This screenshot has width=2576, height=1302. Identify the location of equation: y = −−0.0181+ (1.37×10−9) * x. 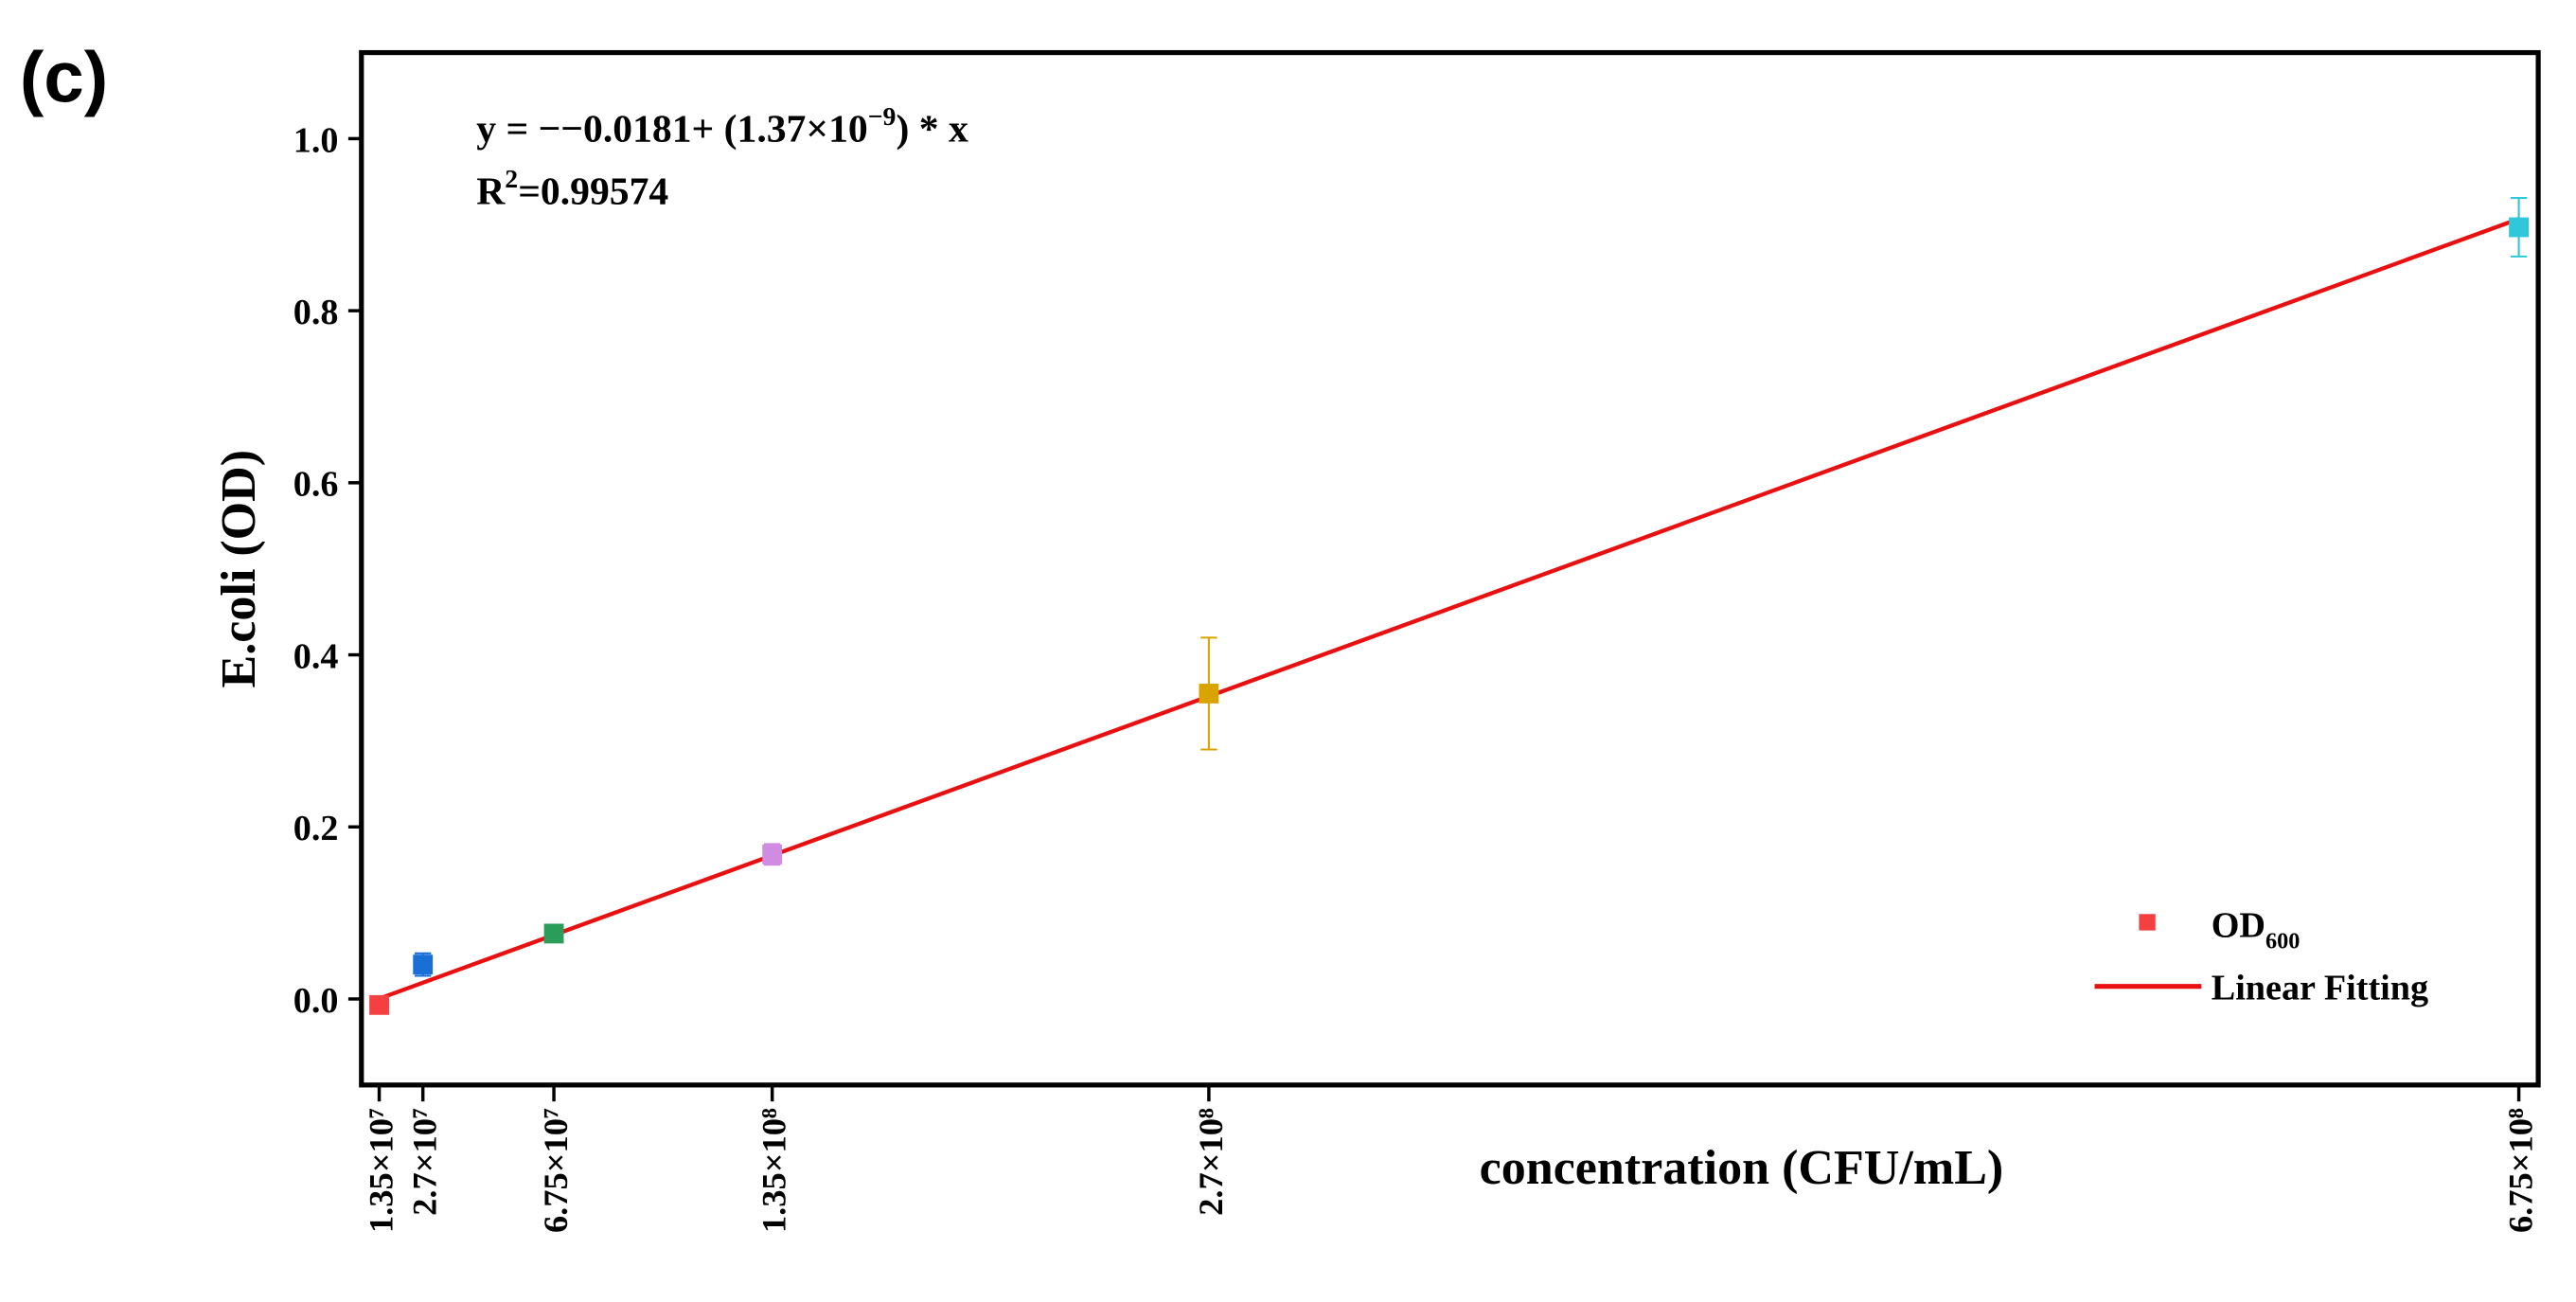
(722, 127).